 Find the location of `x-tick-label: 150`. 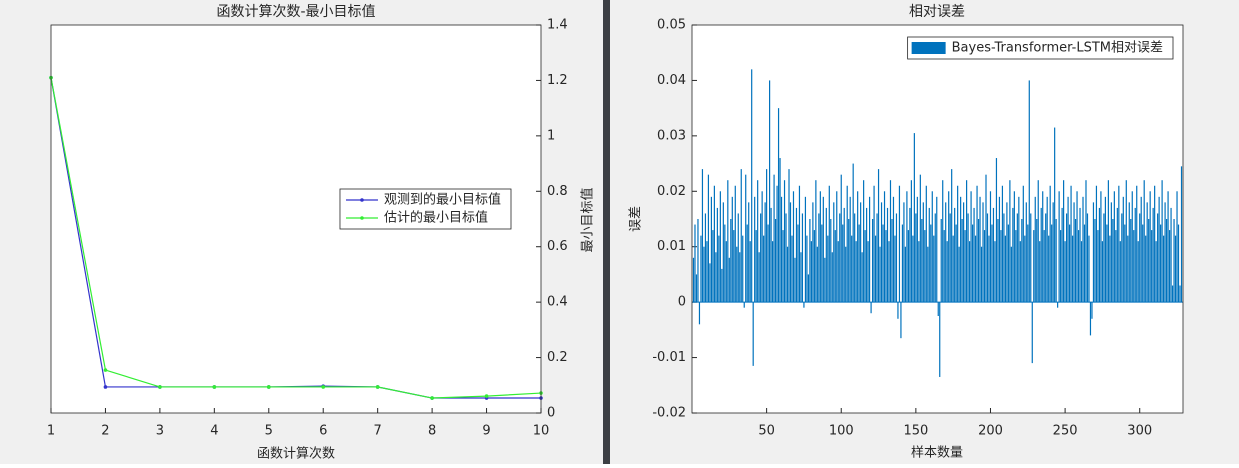

x-tick-label: 150 is located at coordinates (915, 431).